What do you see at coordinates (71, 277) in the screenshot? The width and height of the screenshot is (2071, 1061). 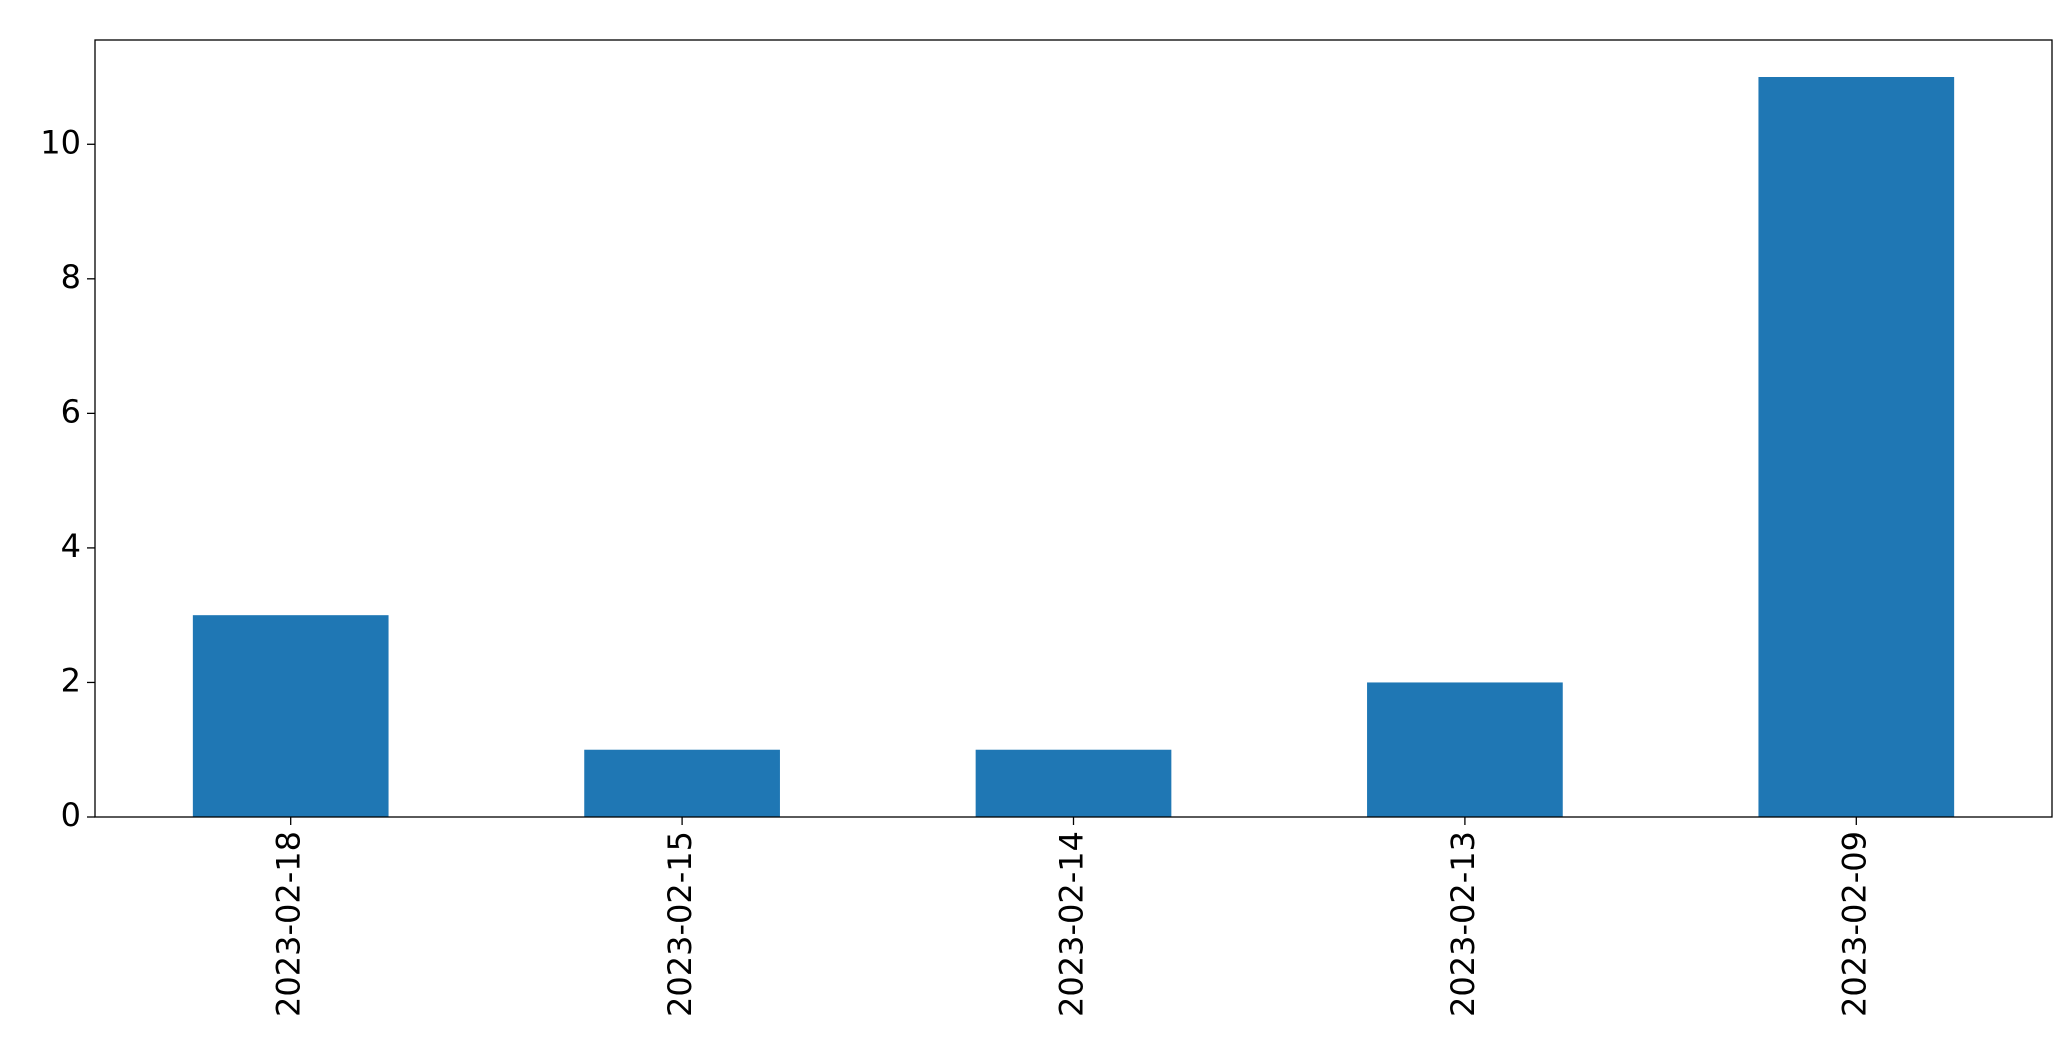 I see `y-tick-label: 8` at bounding box center [71, 277].